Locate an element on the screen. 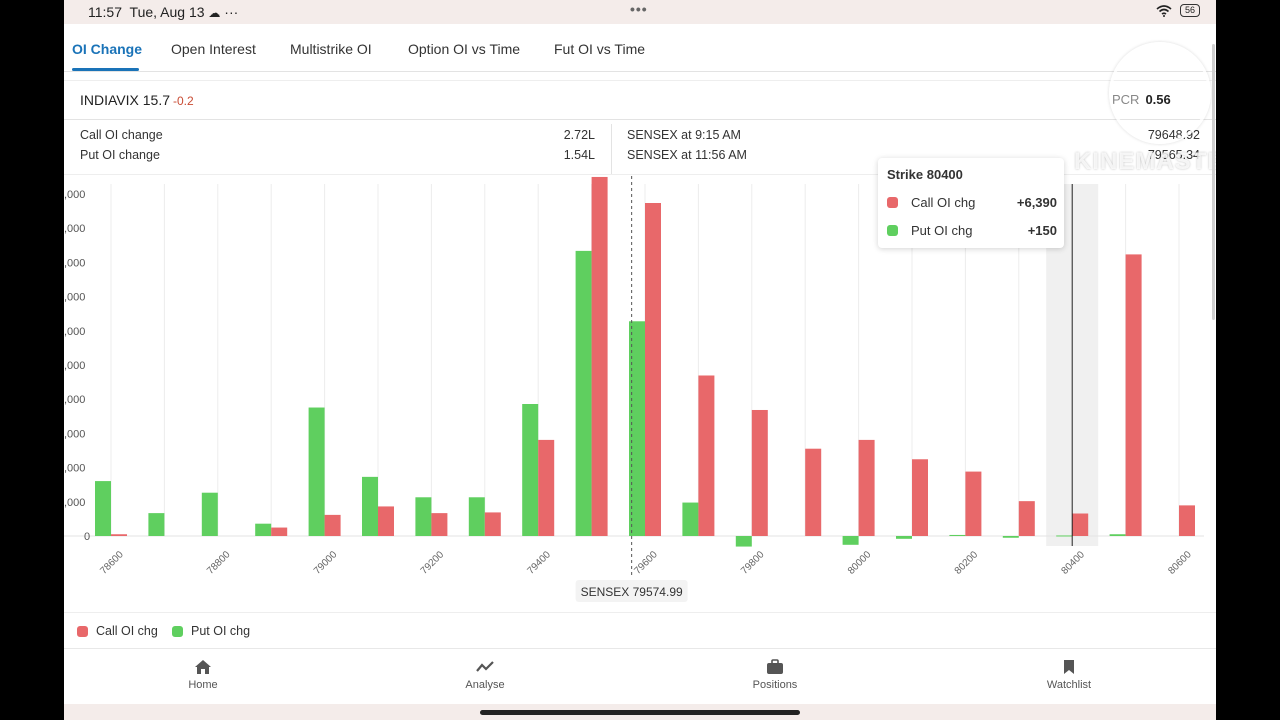 This screenshot has width=1280, height=720. kinemaster-logo-watermark is located at coordinates (1160, 93).